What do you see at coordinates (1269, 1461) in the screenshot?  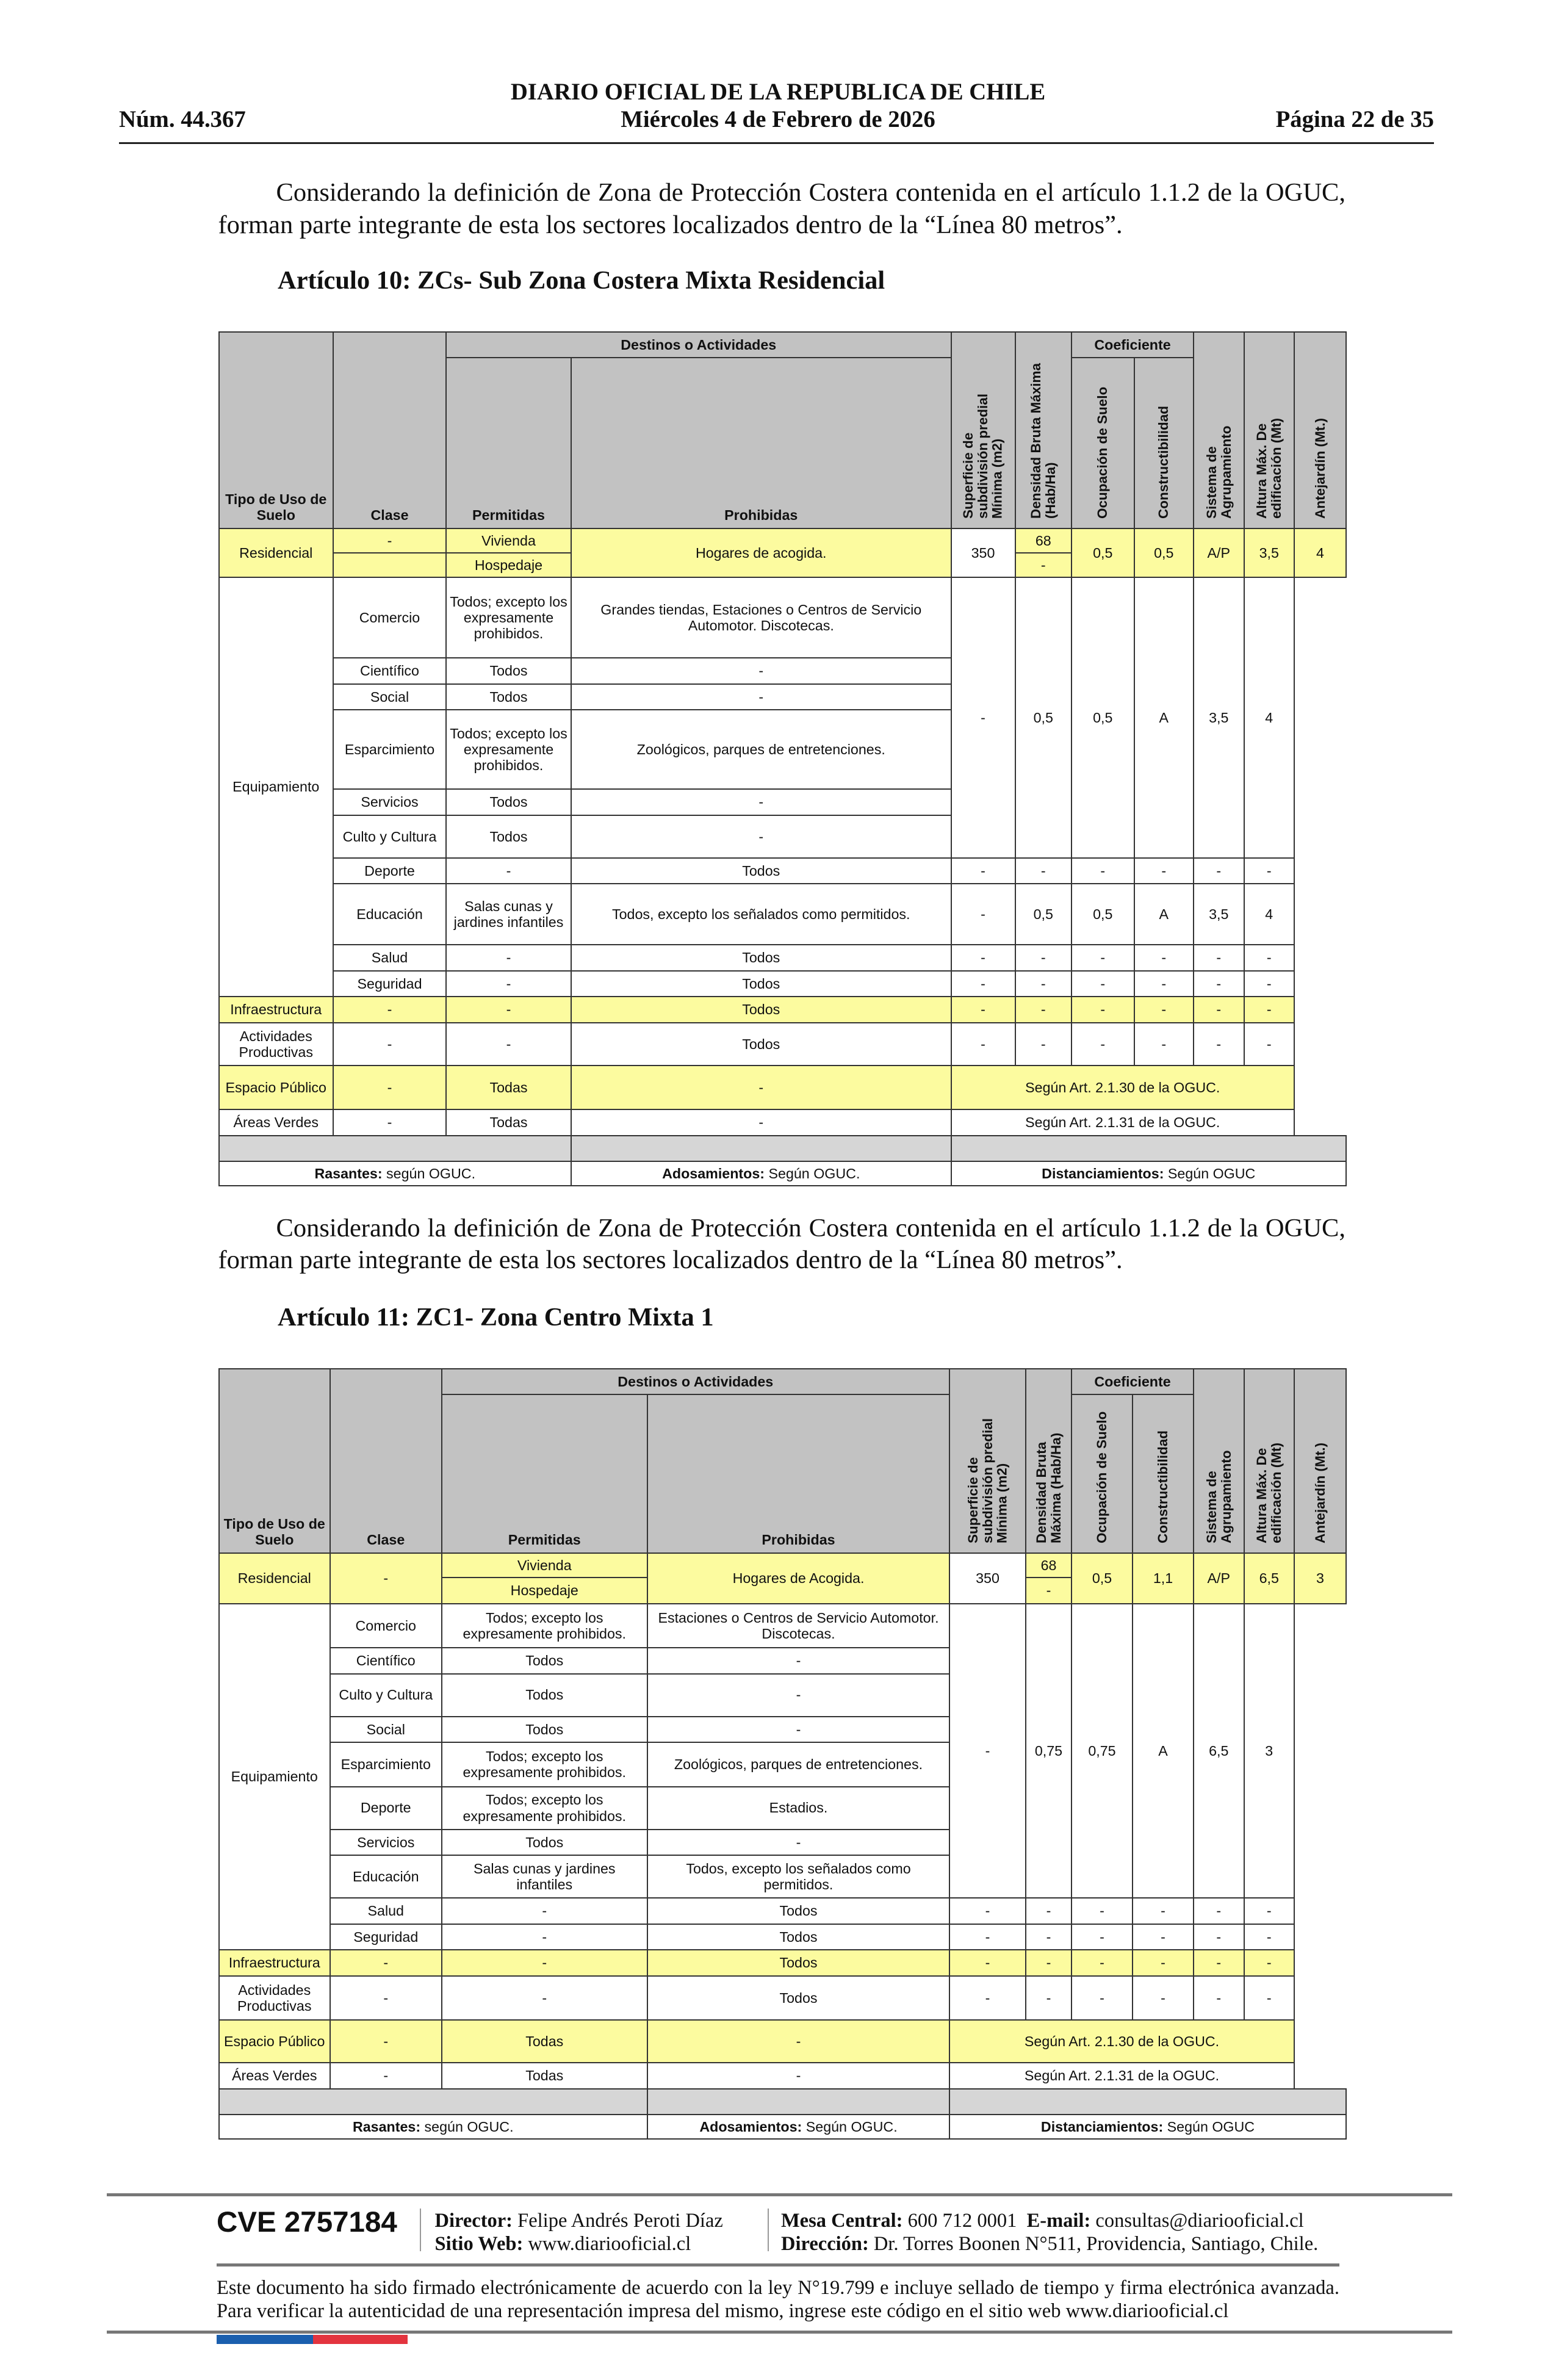 I see `th-altura: Altura Máx. De edificación (Mt)` at bounding box center [1269, 1461].